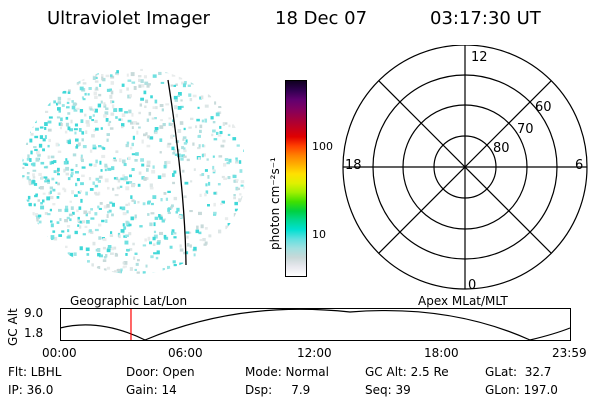  Describe the element at coordinates (319, 234) in the screenshot. I see `colorbar-tick-10: 10` at that location.